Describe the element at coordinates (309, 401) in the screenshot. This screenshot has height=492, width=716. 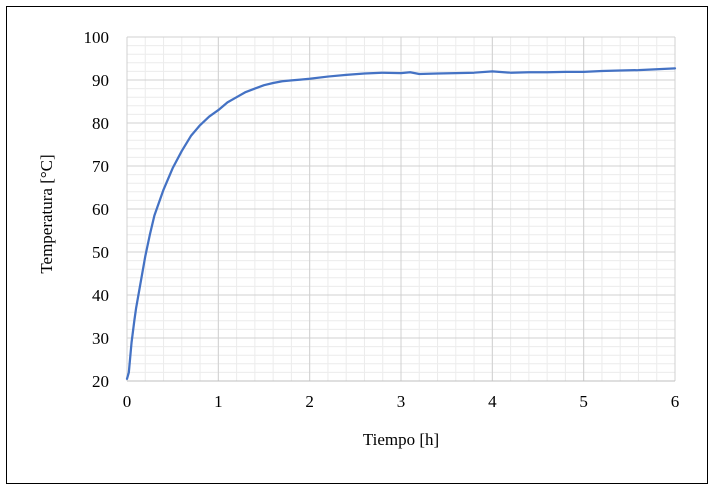
I see `x-tick-label: 2` at that location.